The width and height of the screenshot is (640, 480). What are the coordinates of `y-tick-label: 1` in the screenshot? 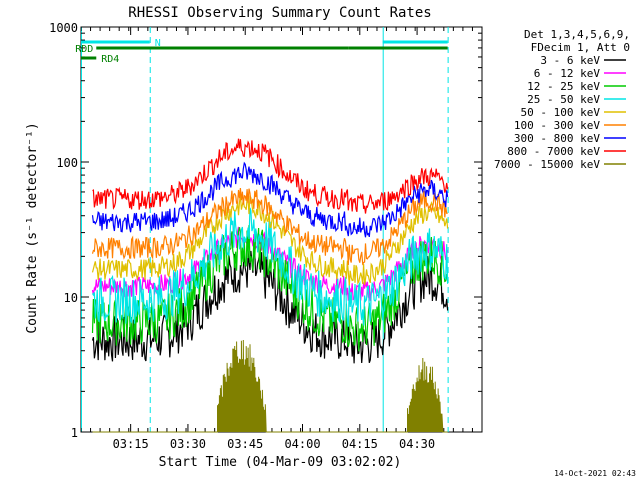 It's located at (74, 433).